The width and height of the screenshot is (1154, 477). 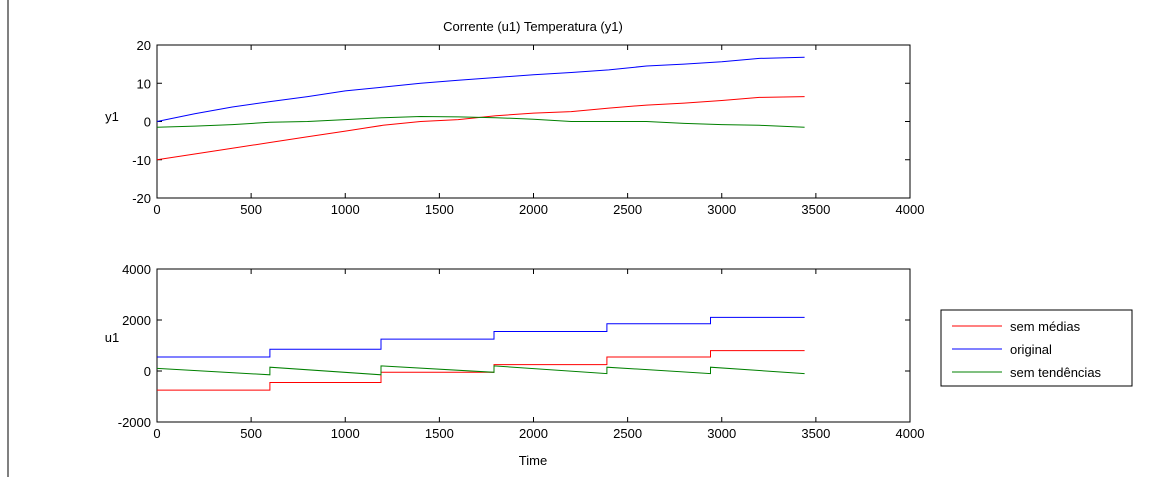 What do you see at coordinates (481, 337) in the screenshot?
I see `bottom-series-original` at bounding box center [481, 337].